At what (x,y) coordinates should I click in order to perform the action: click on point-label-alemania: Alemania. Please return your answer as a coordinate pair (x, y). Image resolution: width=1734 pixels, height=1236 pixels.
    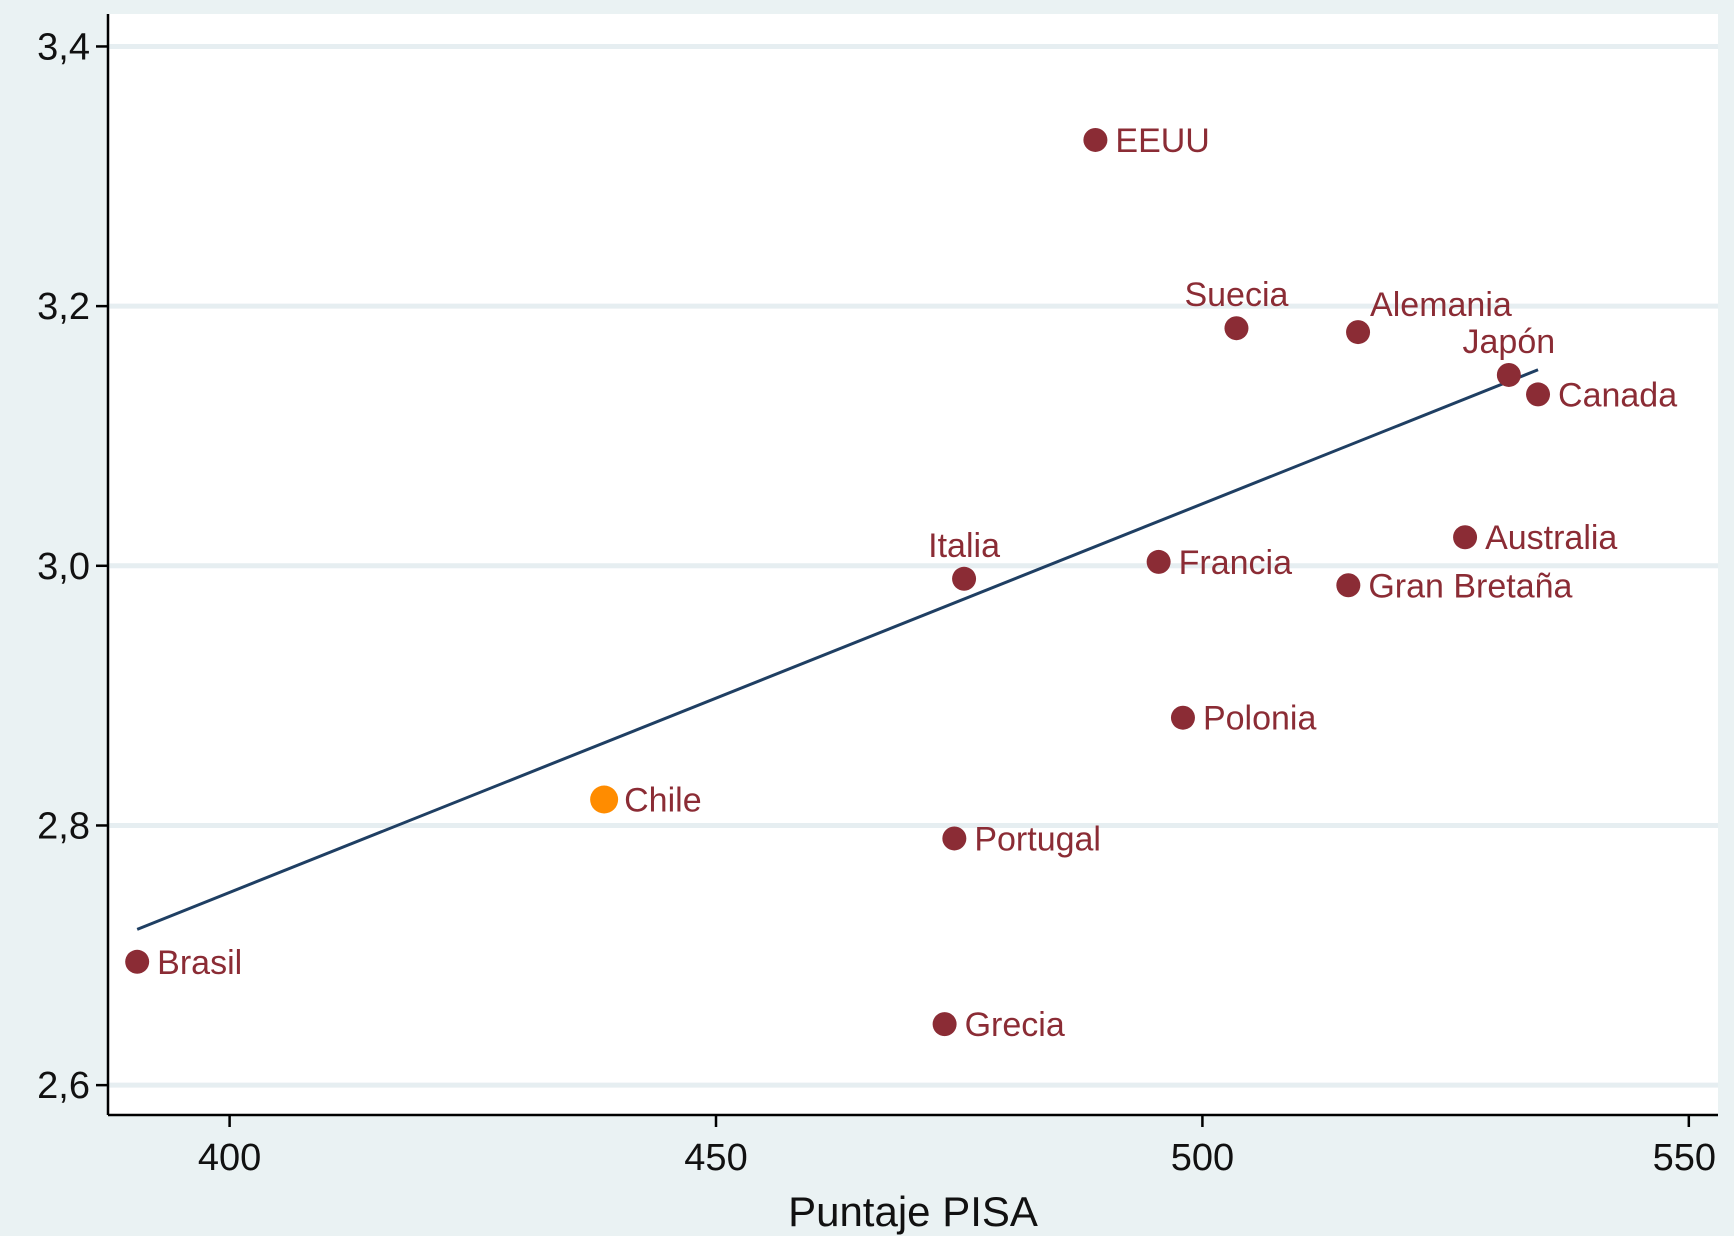
    Looking at the image, I should click on (1441, 305).